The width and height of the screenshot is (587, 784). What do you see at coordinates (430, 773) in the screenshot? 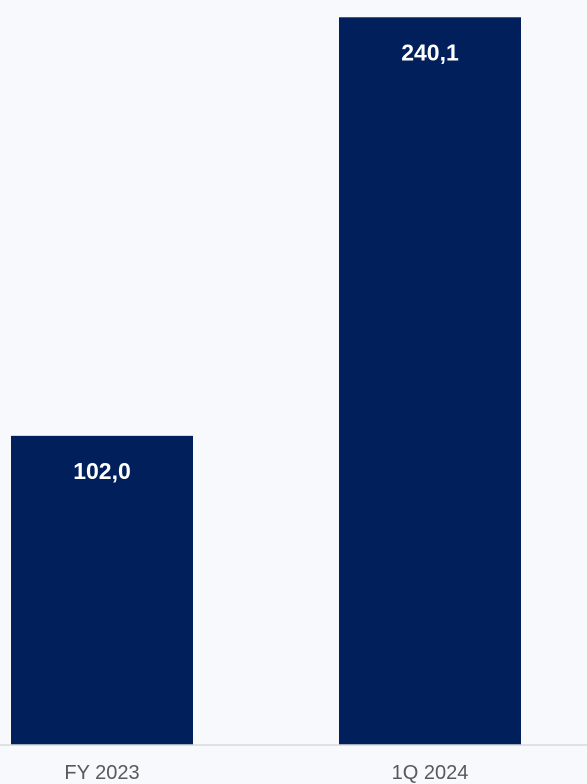
I see `x-tick-label: 1Q 2024` at bounding box center [430, 773].